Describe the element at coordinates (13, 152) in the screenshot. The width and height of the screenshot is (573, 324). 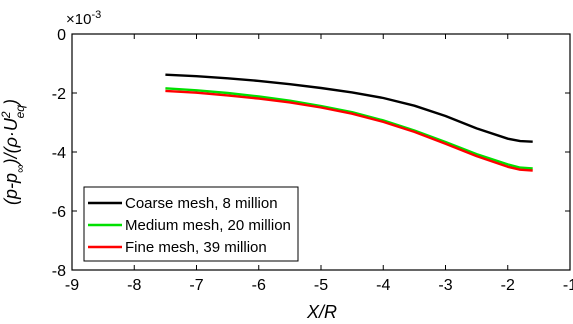
I see `y-axis-label: (p-p∞)/(ρ·U2eq)` at that location.